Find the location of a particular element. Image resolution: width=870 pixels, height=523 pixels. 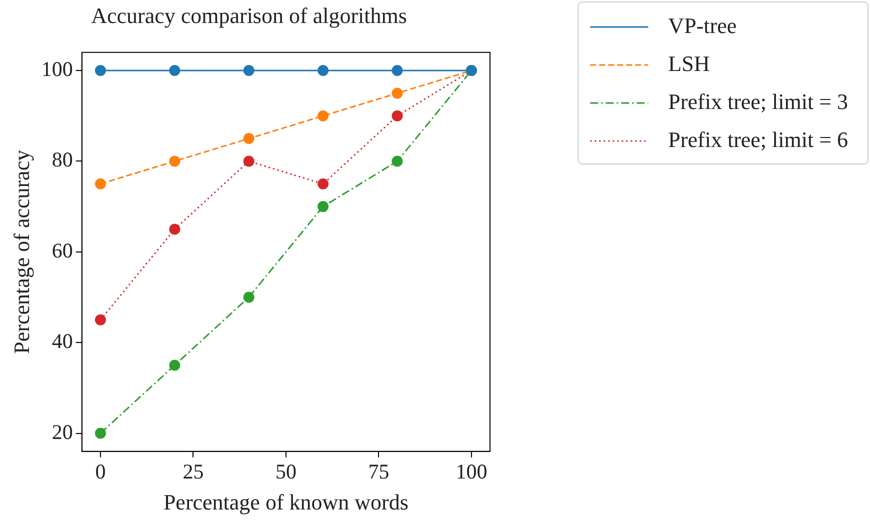

y-tick-label: 40 is located at coordinates (62, 341).